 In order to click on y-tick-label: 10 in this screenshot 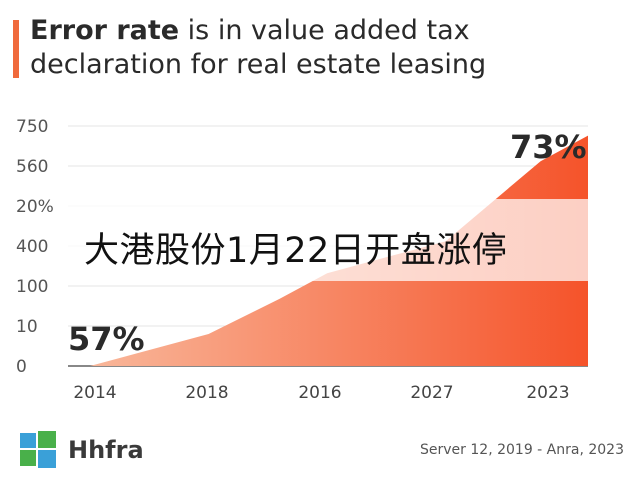, I will do `click(27, 327)`.